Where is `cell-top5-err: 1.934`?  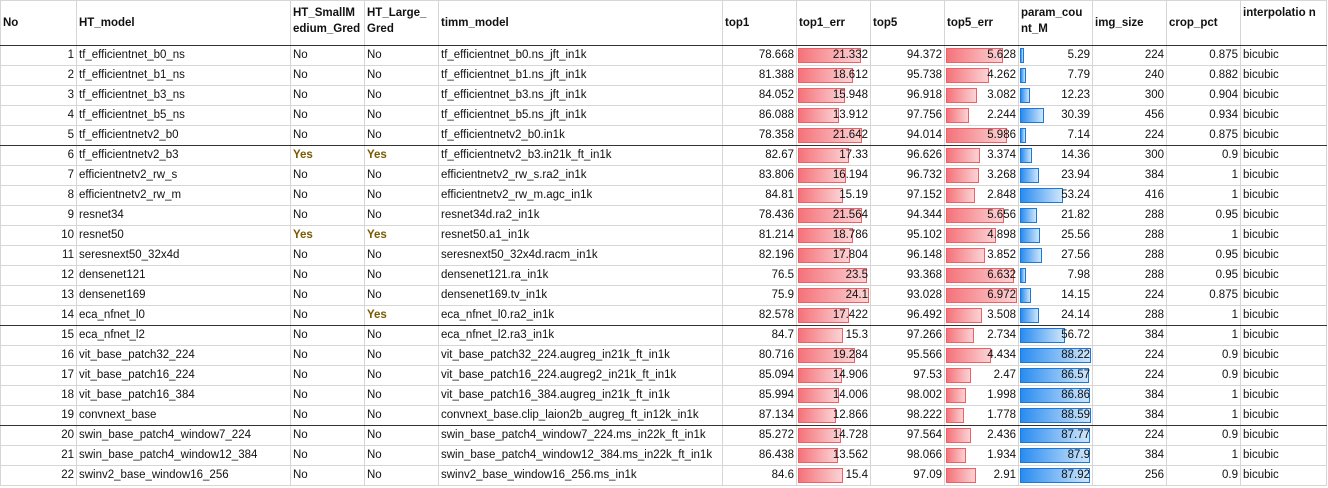 cell-top5-err: 1.934 is located at coordinates (981, 455).